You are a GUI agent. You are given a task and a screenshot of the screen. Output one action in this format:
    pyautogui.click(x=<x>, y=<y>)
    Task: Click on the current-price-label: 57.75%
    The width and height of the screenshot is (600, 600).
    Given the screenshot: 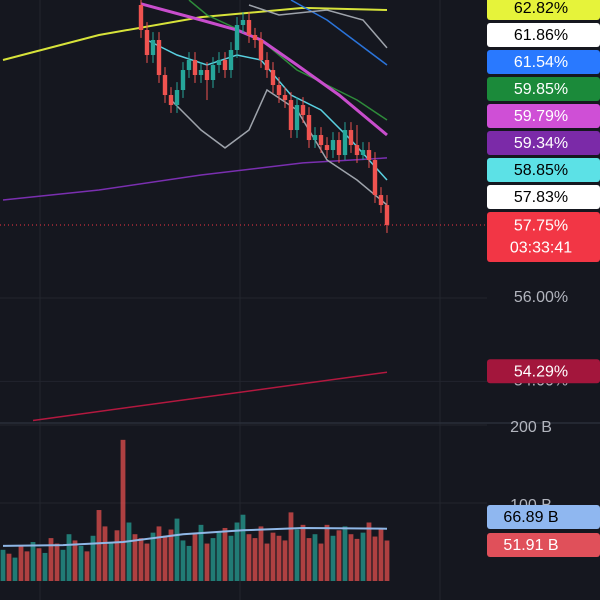 What is the action you would take?
    pyautogui.click(x=541, y=225)
    